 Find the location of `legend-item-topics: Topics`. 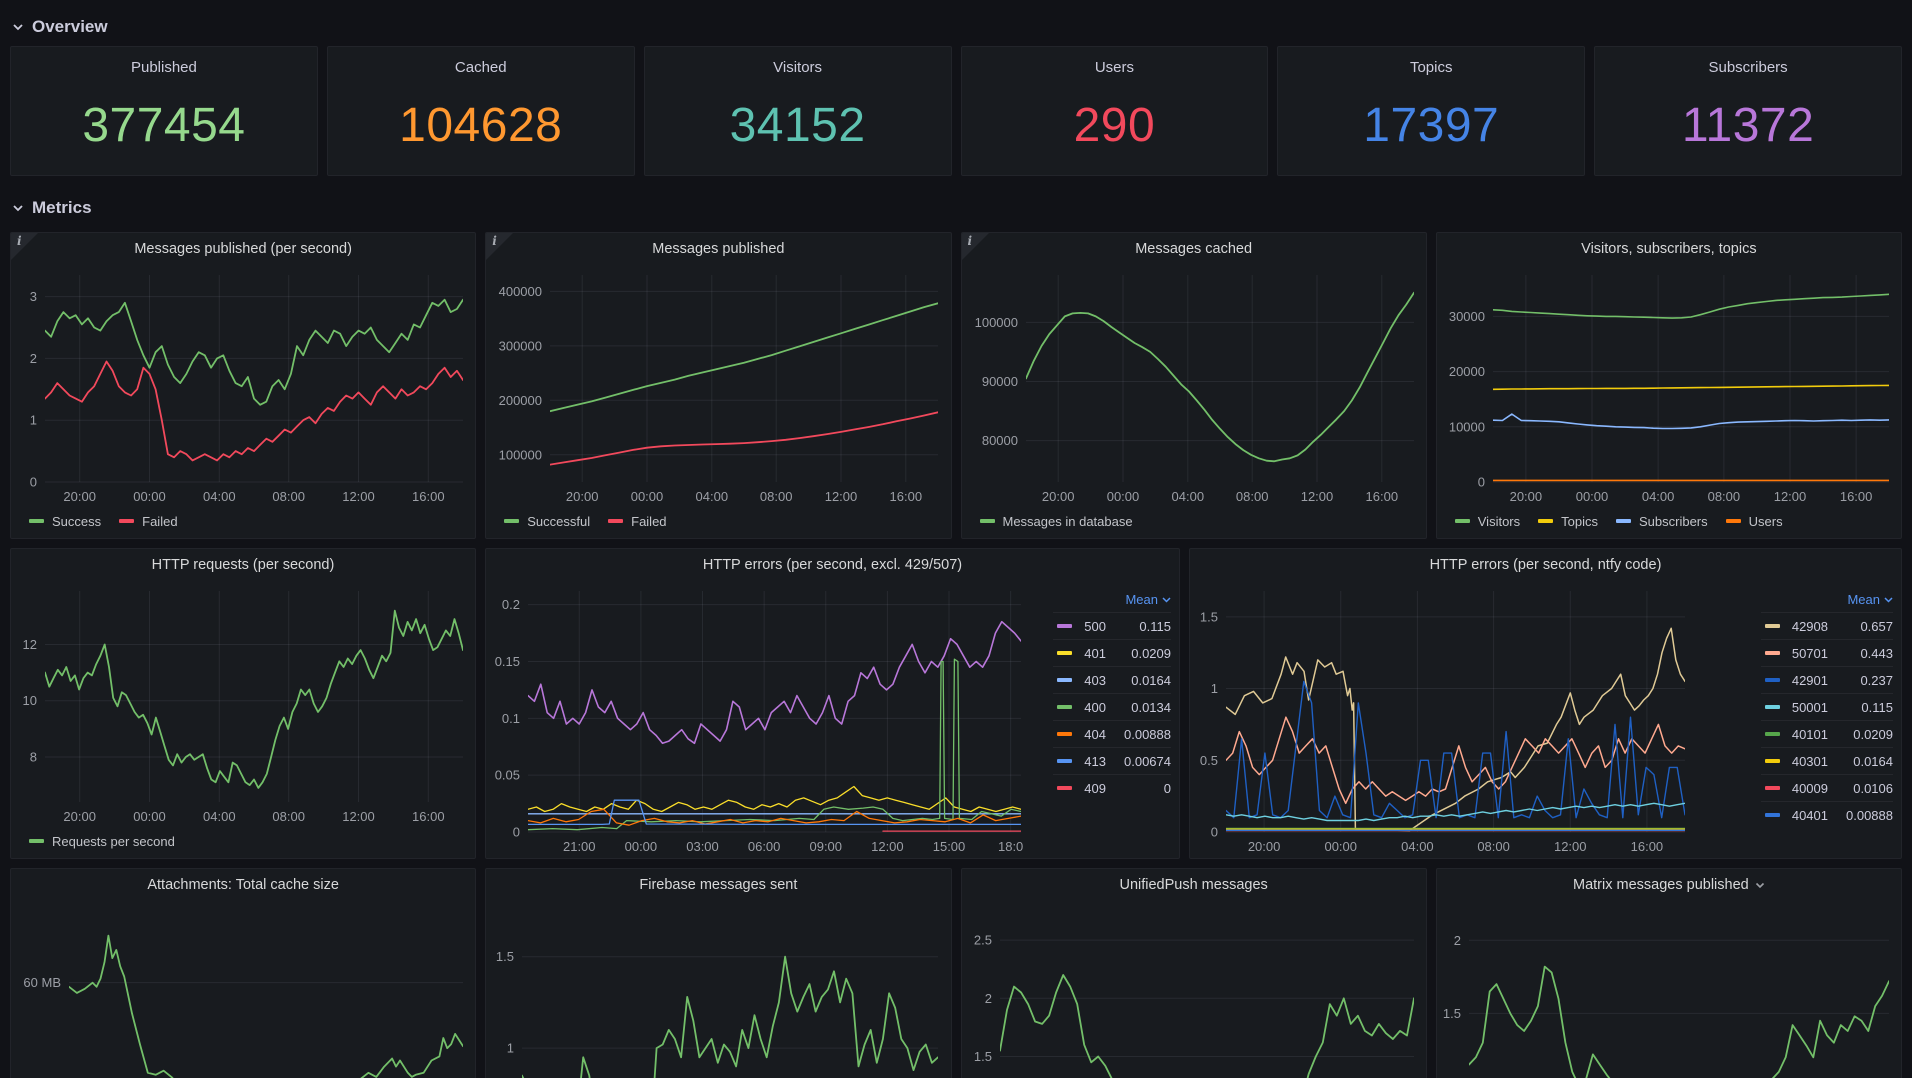

legend-item-topics: Topics is located at coordinates (1568, 521).